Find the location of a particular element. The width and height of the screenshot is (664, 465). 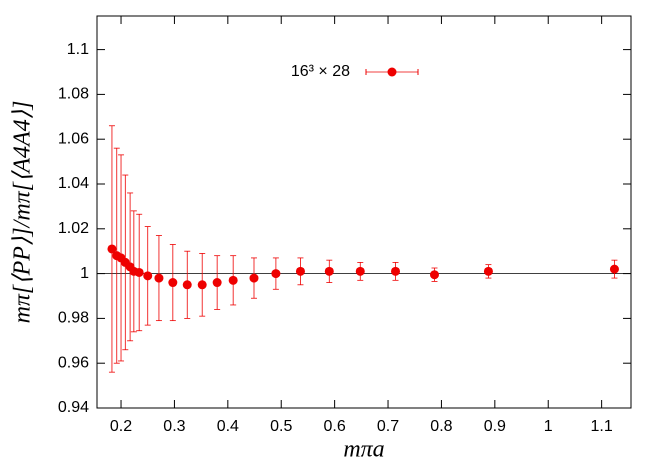

y-tick-label: 1.04 is located at coordinates (73, 183).